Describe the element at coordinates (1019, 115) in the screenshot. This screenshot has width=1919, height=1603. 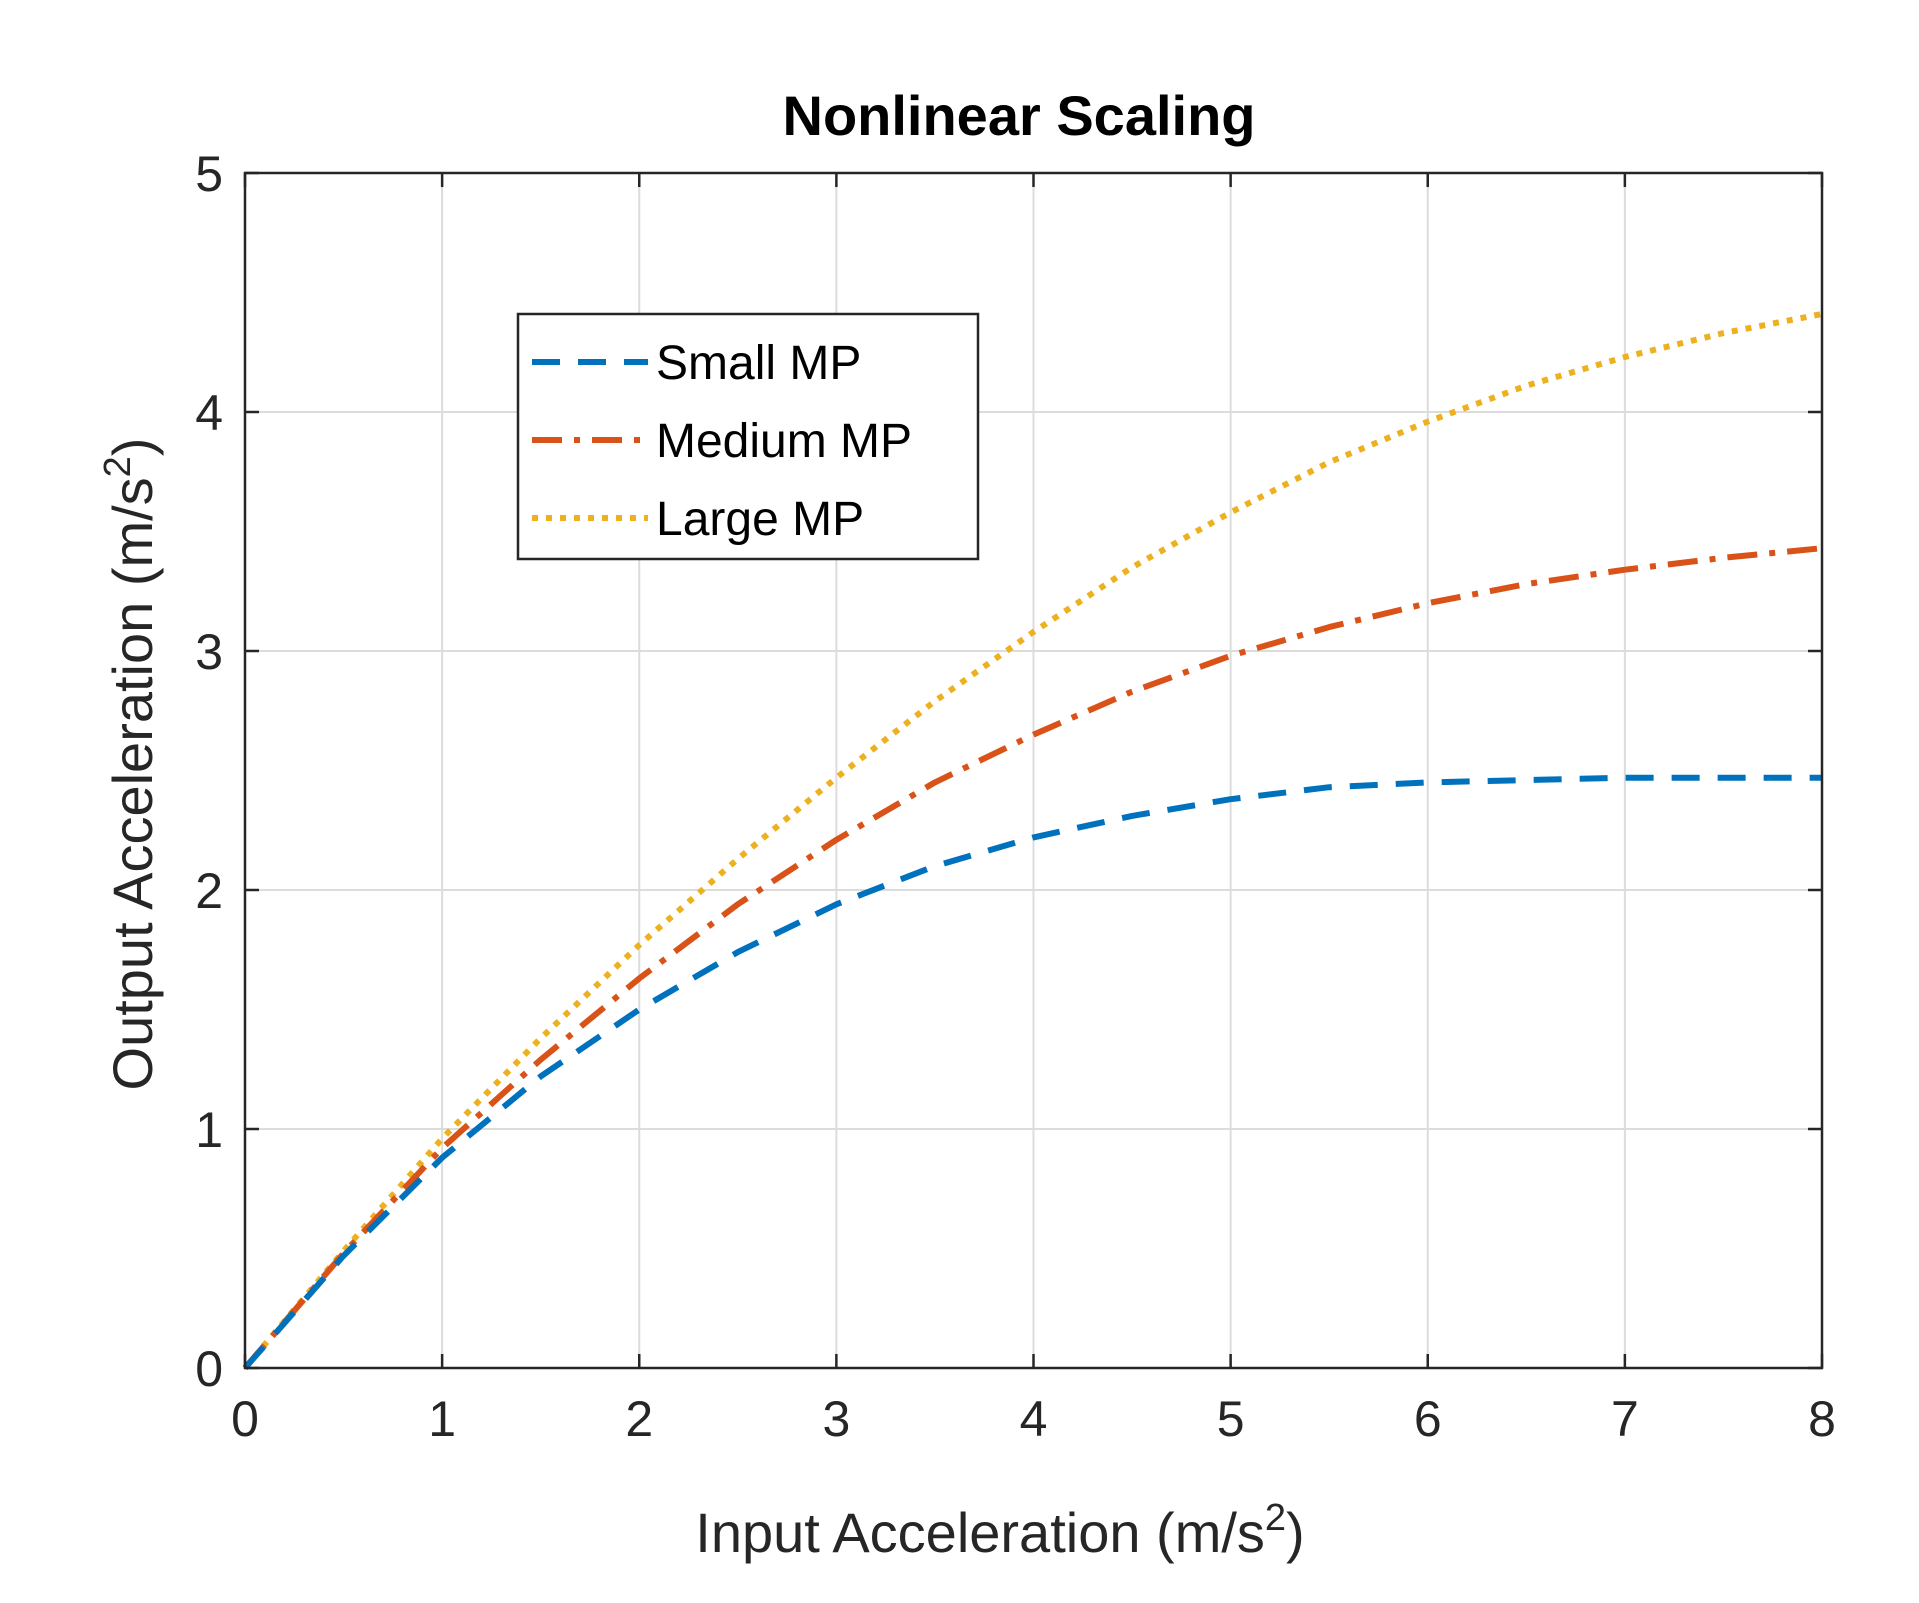
I see `chart-title: Nonlinear Scaling` at that location.